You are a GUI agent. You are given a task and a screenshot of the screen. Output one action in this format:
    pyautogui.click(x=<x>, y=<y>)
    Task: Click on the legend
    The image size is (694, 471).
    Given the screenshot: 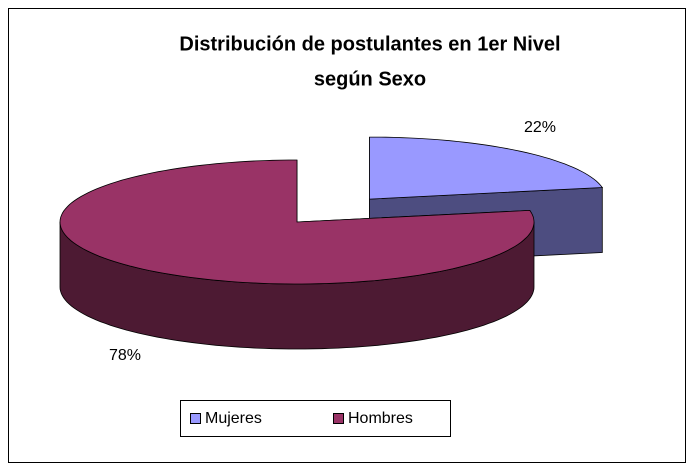 What is the action you would take?
    pyautogui.click(x=315, y=418)
    